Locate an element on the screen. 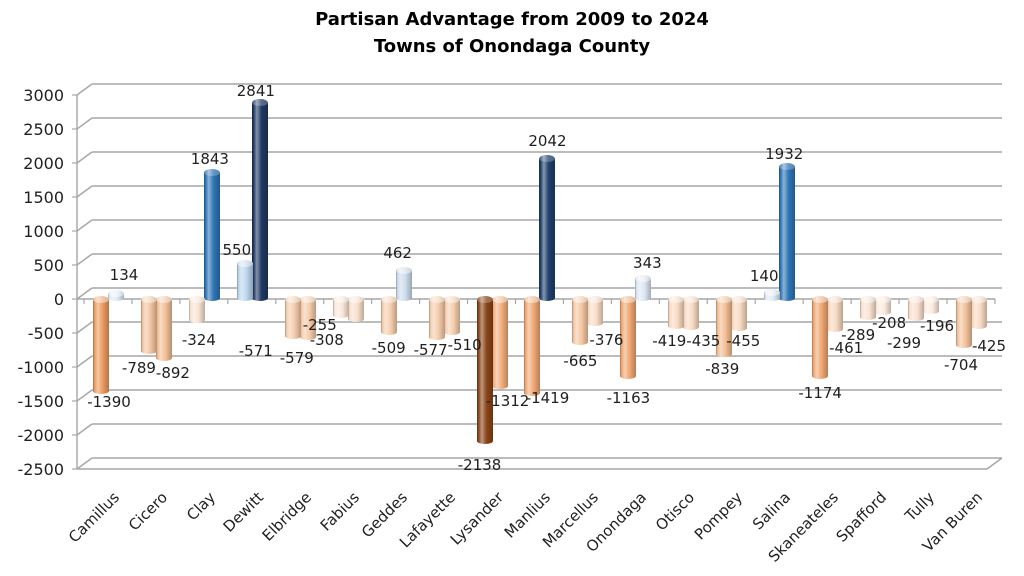 The width and height of the screenshot is (1024, 576). value-label: -425 is located at coordinates (989, 346).